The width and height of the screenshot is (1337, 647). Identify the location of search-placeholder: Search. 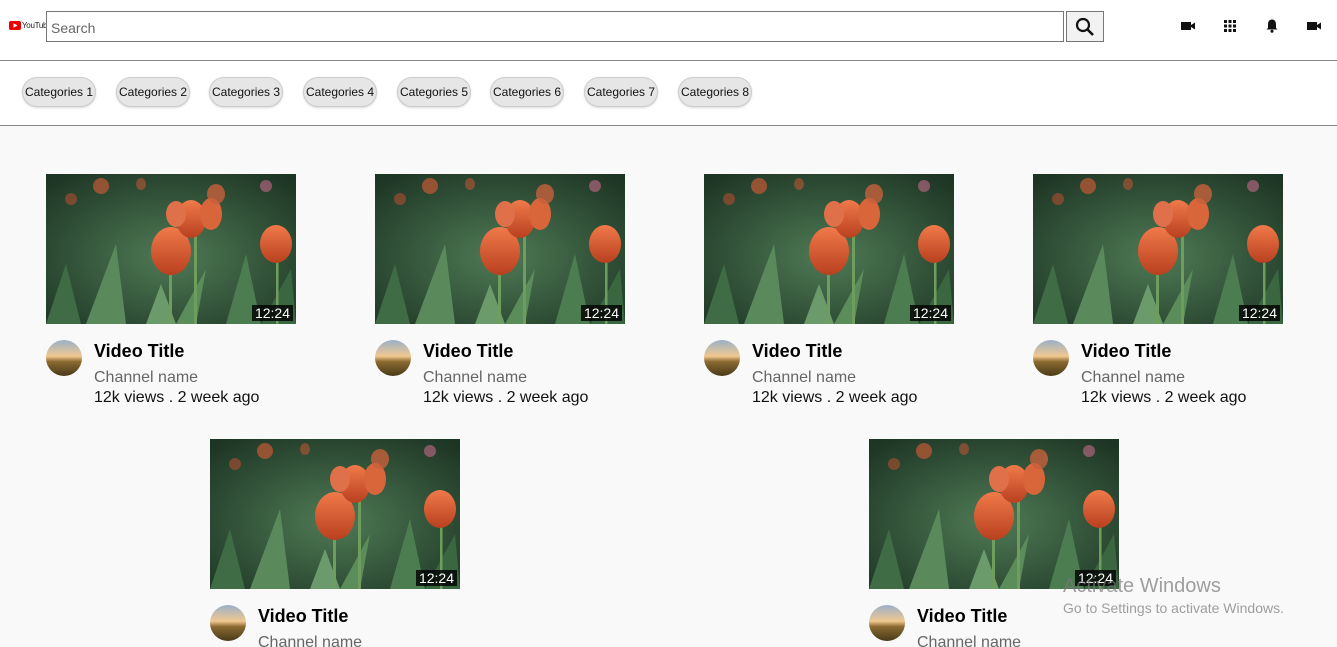
(73, 28).